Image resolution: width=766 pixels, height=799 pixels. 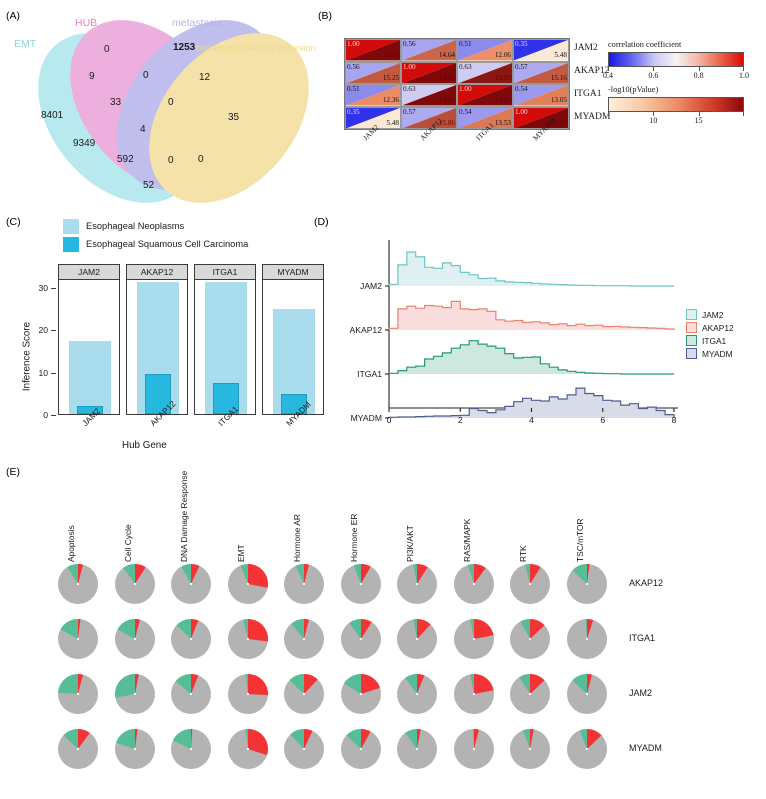 What do you see at coordinates (717, 354) in the screenshot?
I see `d-legend-label-myadm: MYADM` at bounding box center [717, 354].